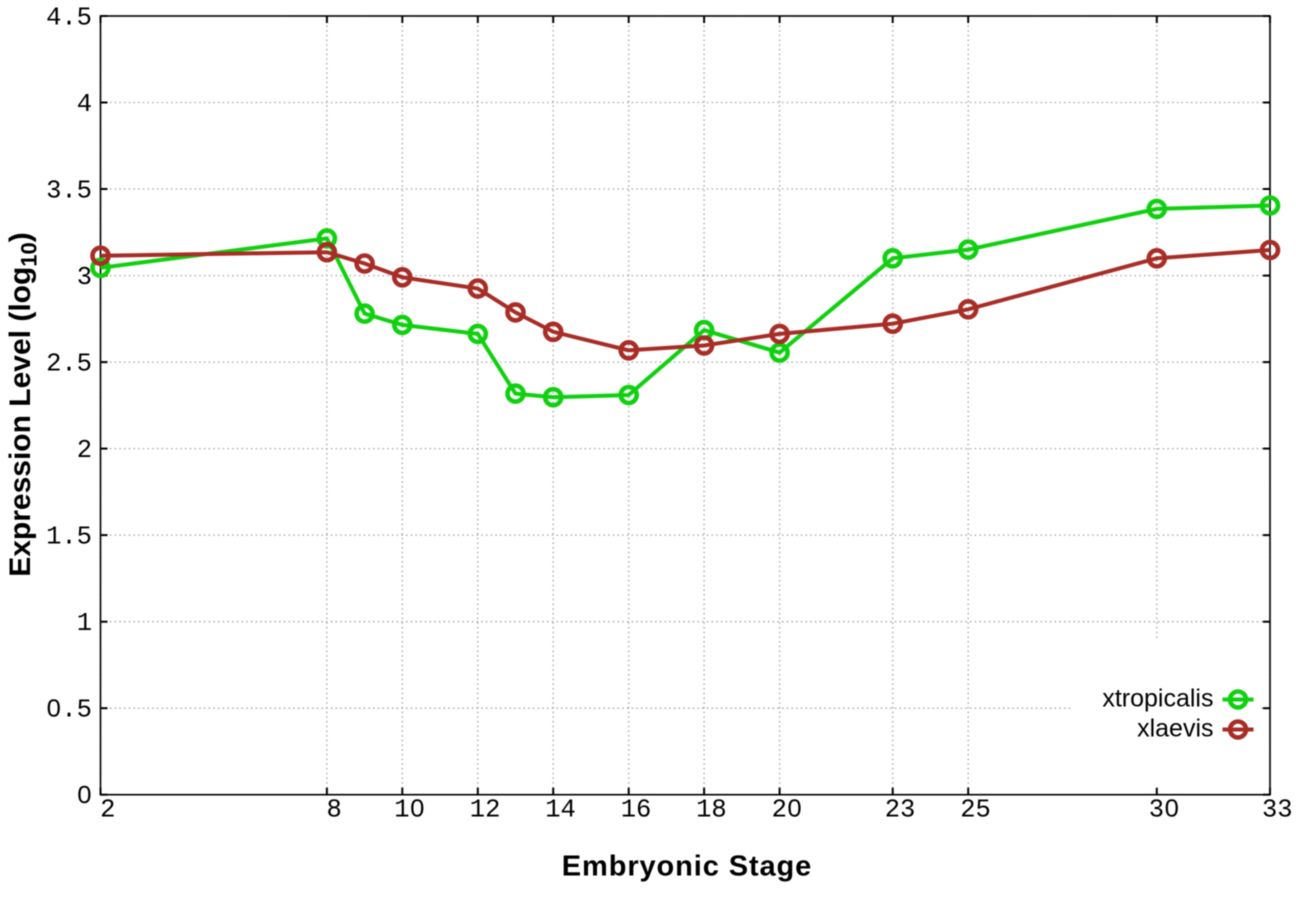 This screenshot has height=907, width=1296. Describe the element at coordinates (975, 810) in the screenshot. I see `svg-text: 25` at that location.